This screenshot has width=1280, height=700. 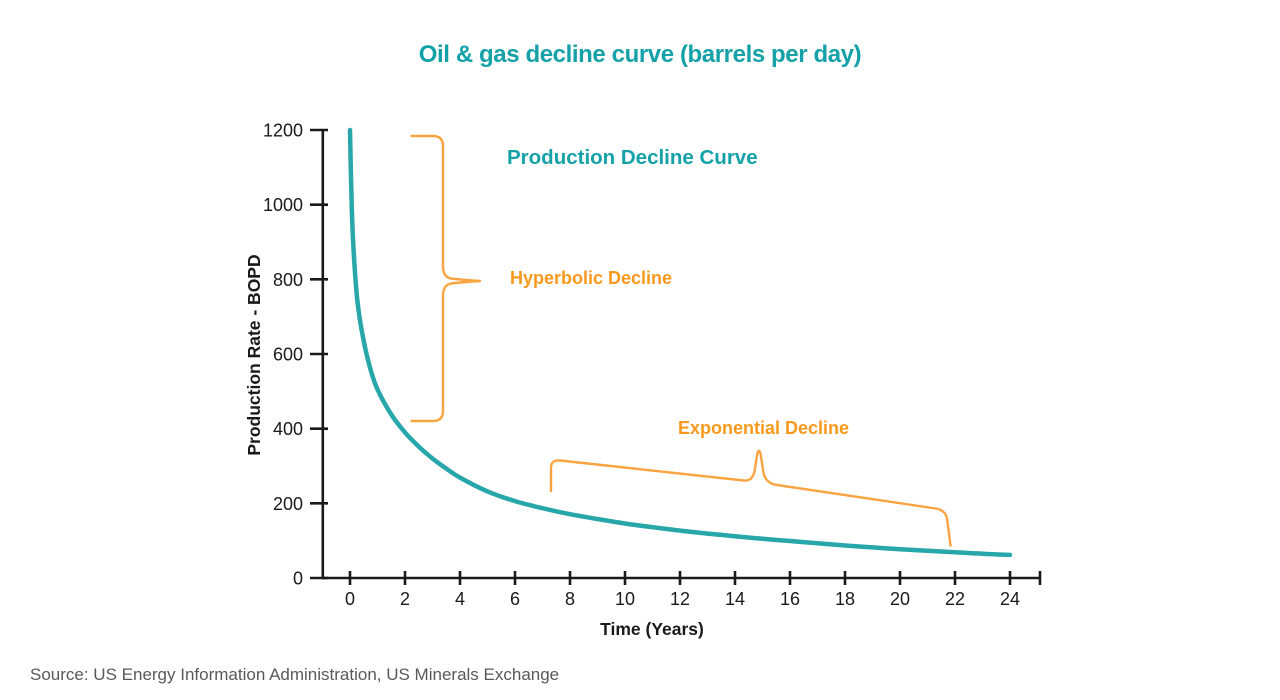 I want to click on y-tick-label: 600, so click(x=288, y=355).